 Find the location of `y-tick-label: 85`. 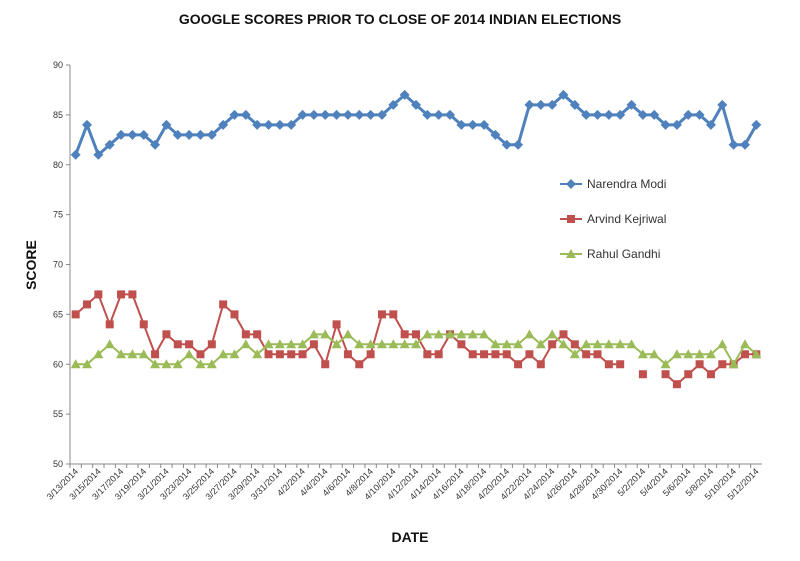

y-tick-label: 85 is located at coordinates (58, 115).